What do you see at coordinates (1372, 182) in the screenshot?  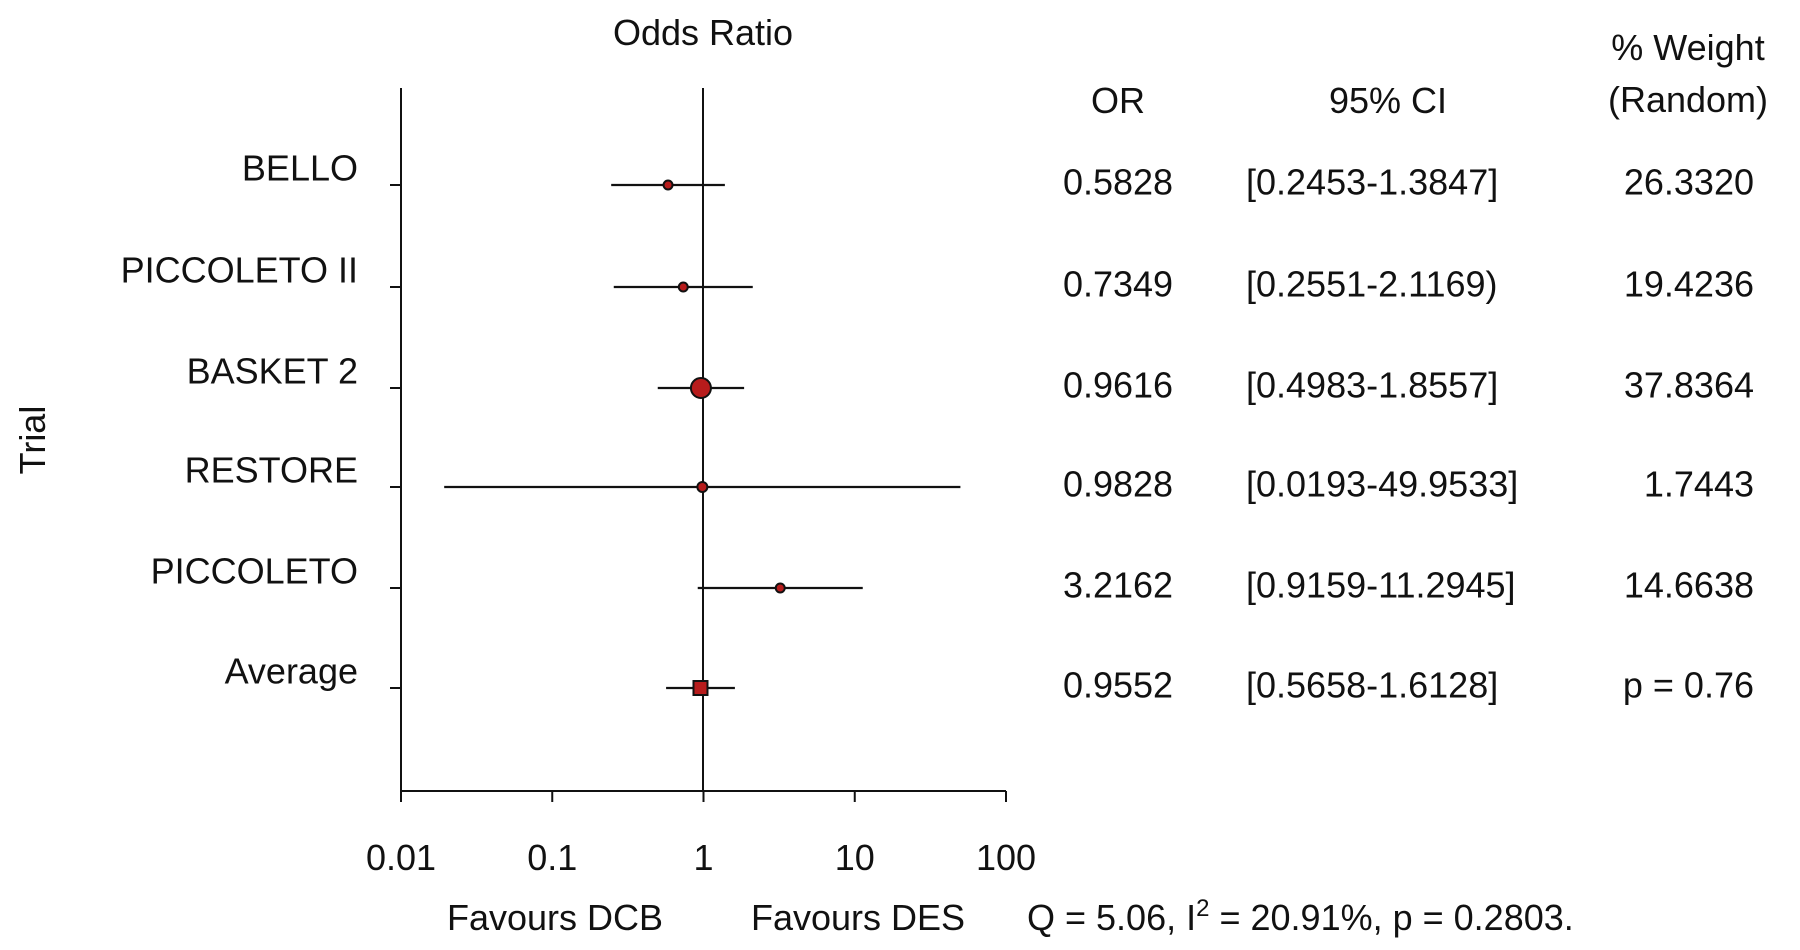 I see `ci-value: [0.2453-1.3847]` at bounding box center [1372, 182].